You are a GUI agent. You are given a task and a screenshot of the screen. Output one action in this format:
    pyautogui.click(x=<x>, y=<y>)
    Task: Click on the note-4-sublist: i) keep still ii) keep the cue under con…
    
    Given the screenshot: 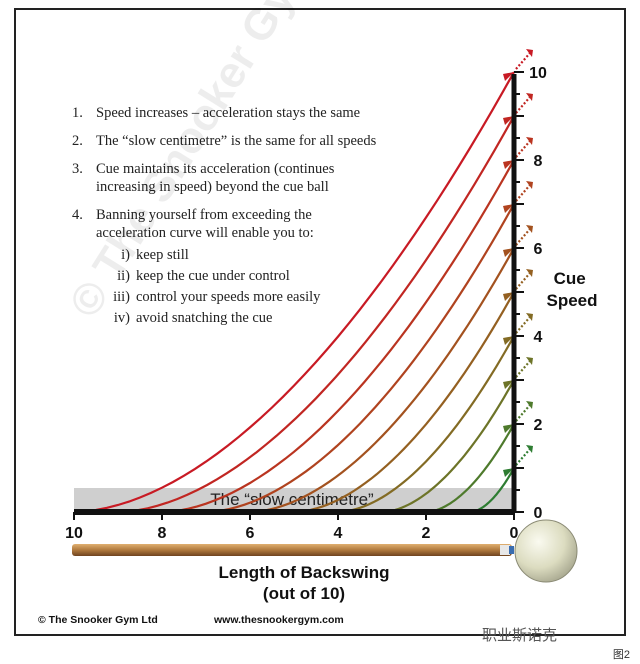 What is the action you would take?
    pyautogui.click(x=284, y=286)
    